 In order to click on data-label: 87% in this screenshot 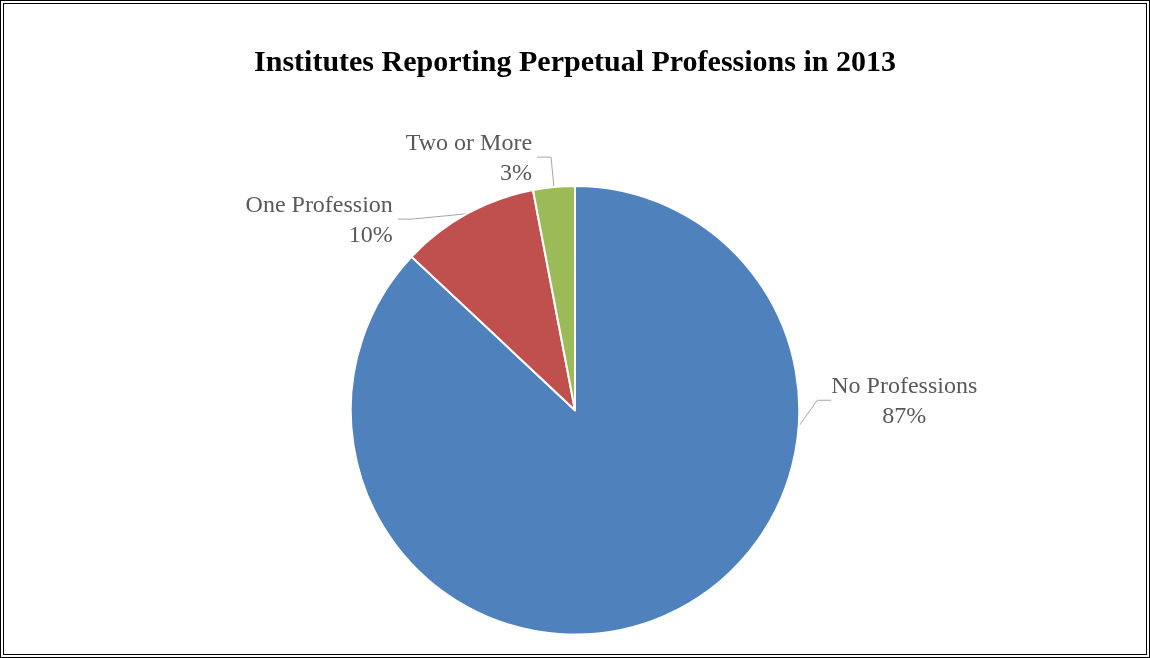, I will do `click(904, 415)`.